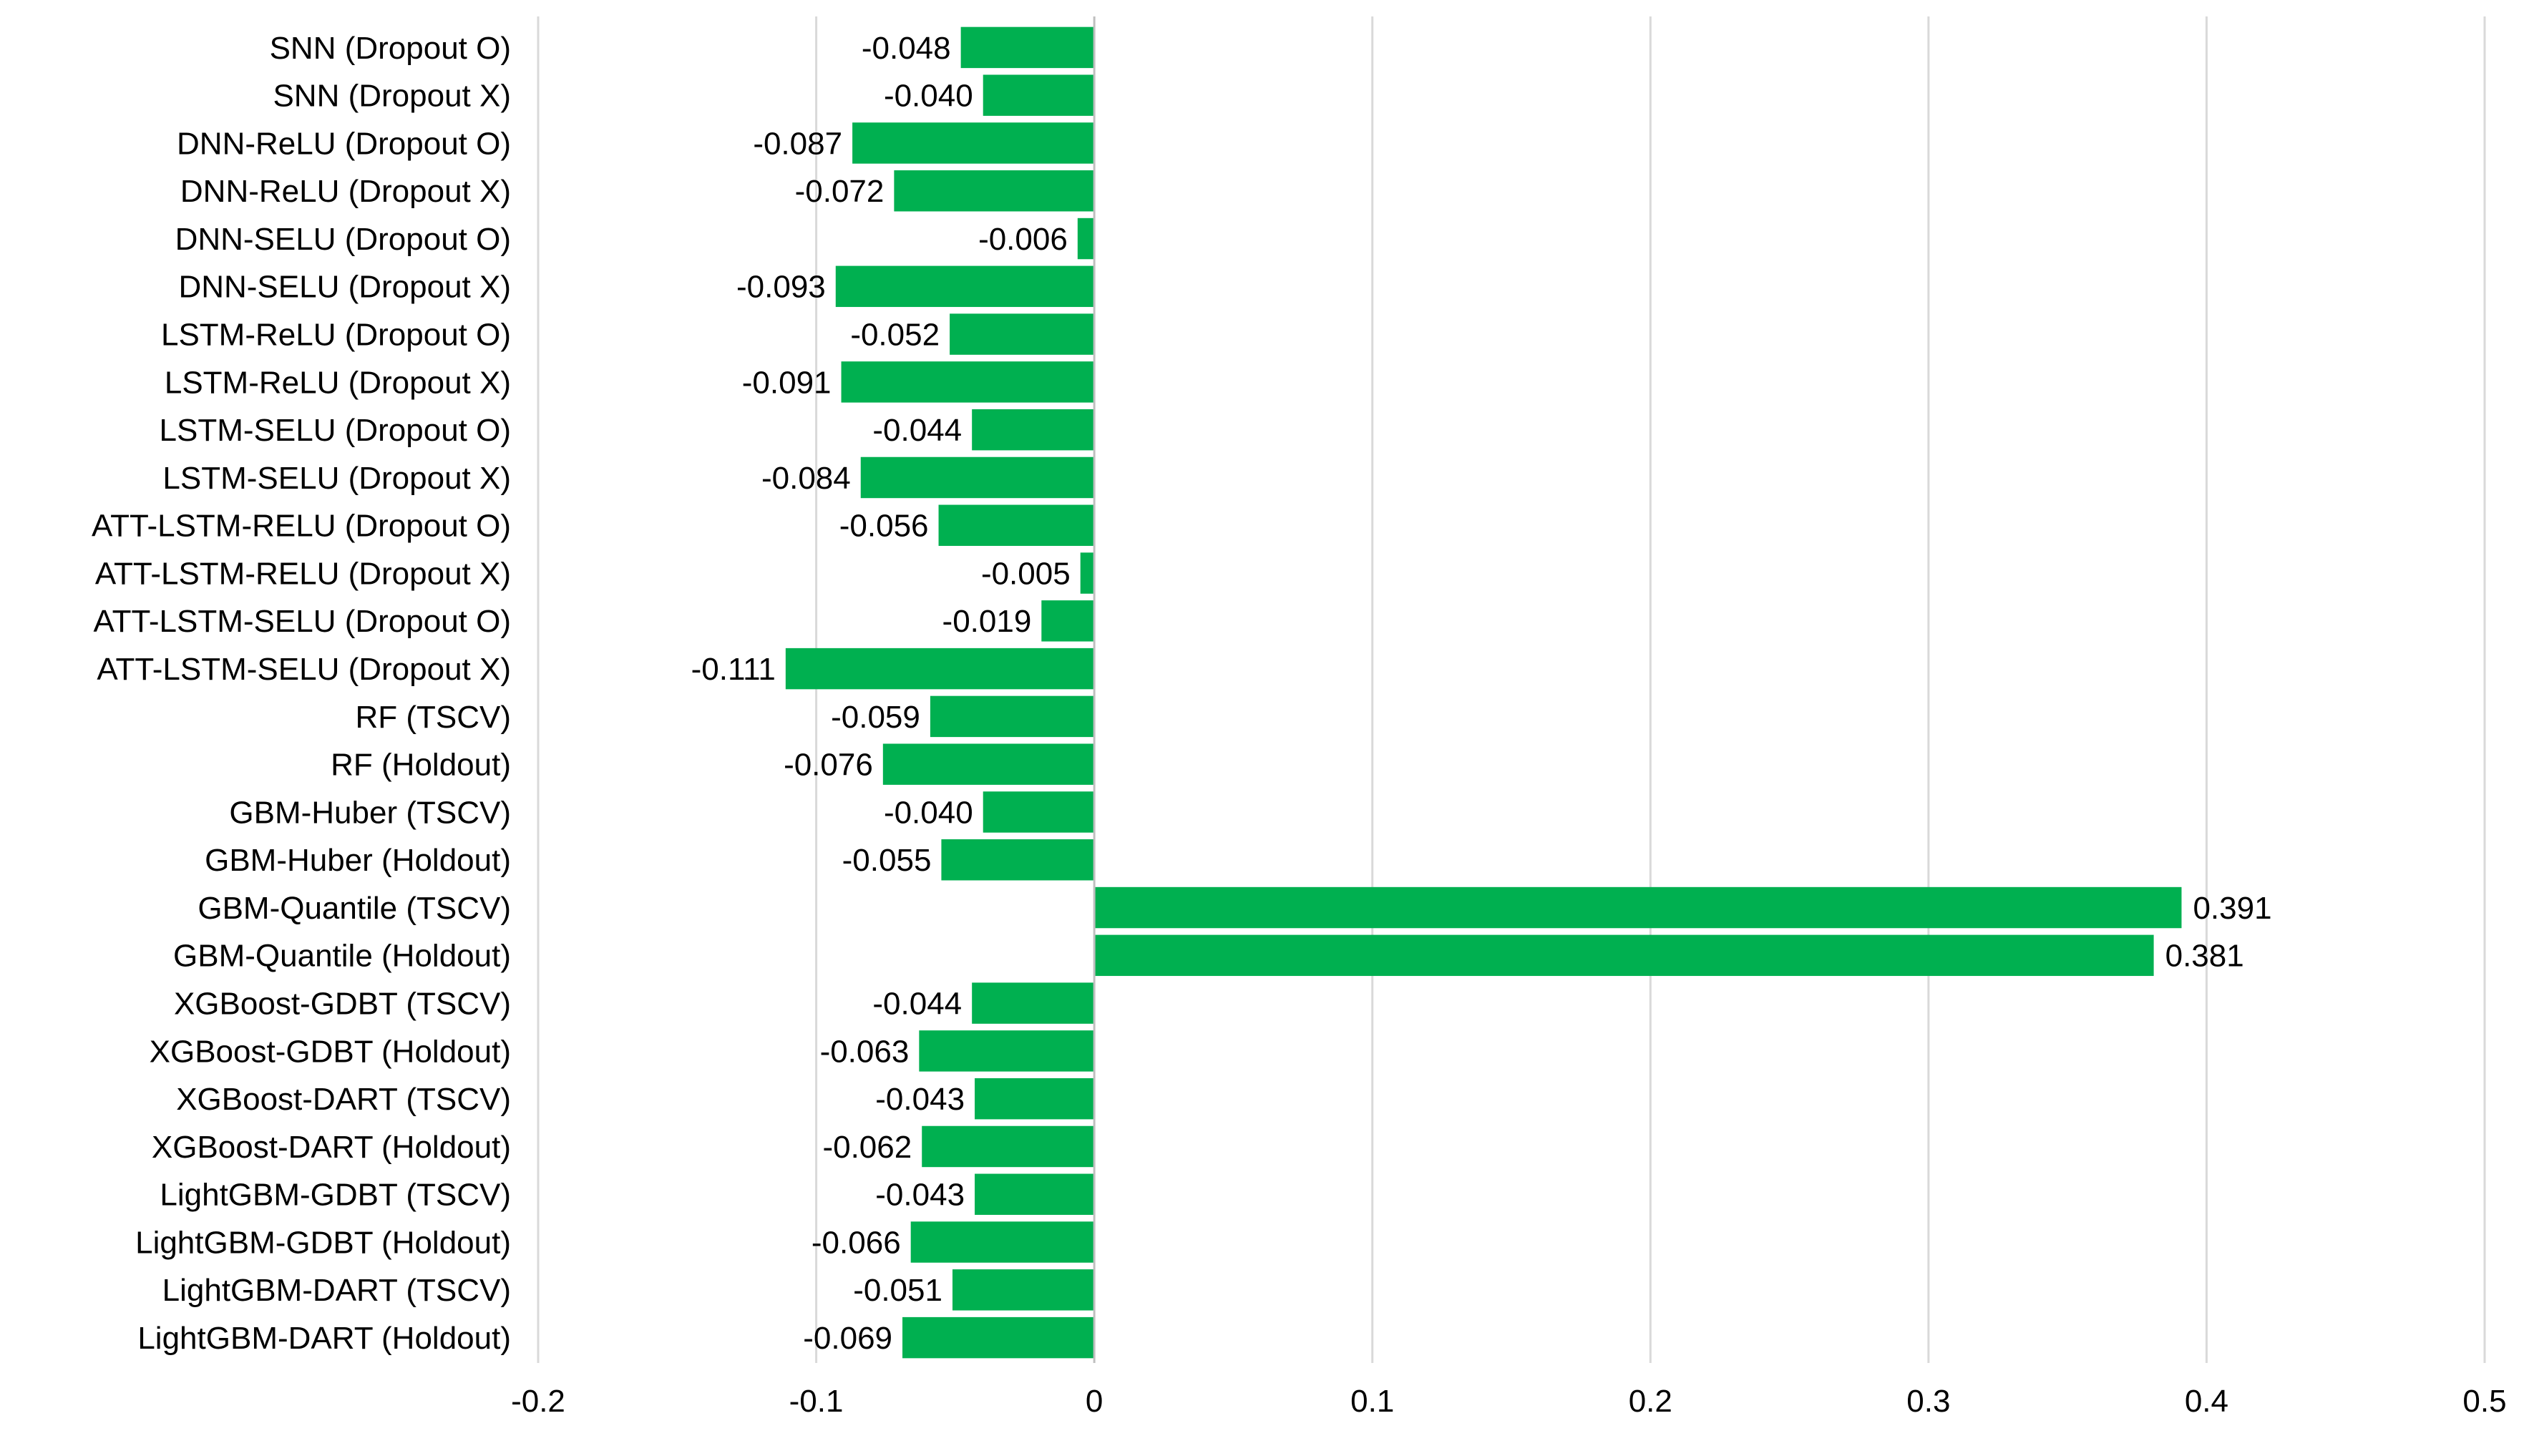 The width and height of the screenshot is (2524, 1456). Describe the element at coordinates (336, 1195) in the screenshot. I see `category-label: LightGBM-GDBT (TSCV)` at that location.